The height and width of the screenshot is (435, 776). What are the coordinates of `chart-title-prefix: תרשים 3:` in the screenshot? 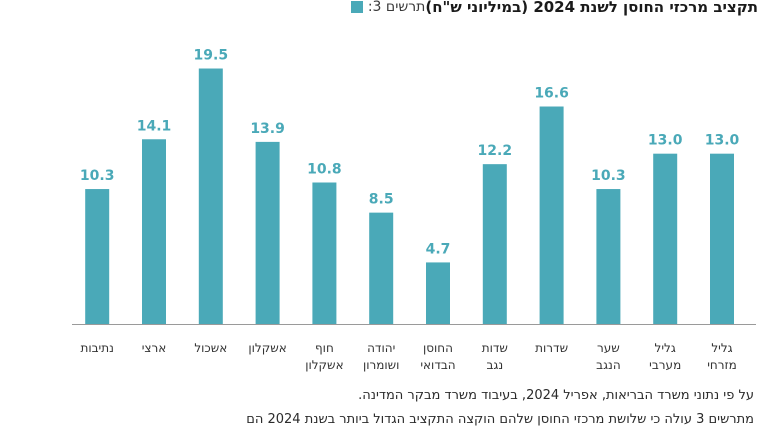 It's located at (396, 7).